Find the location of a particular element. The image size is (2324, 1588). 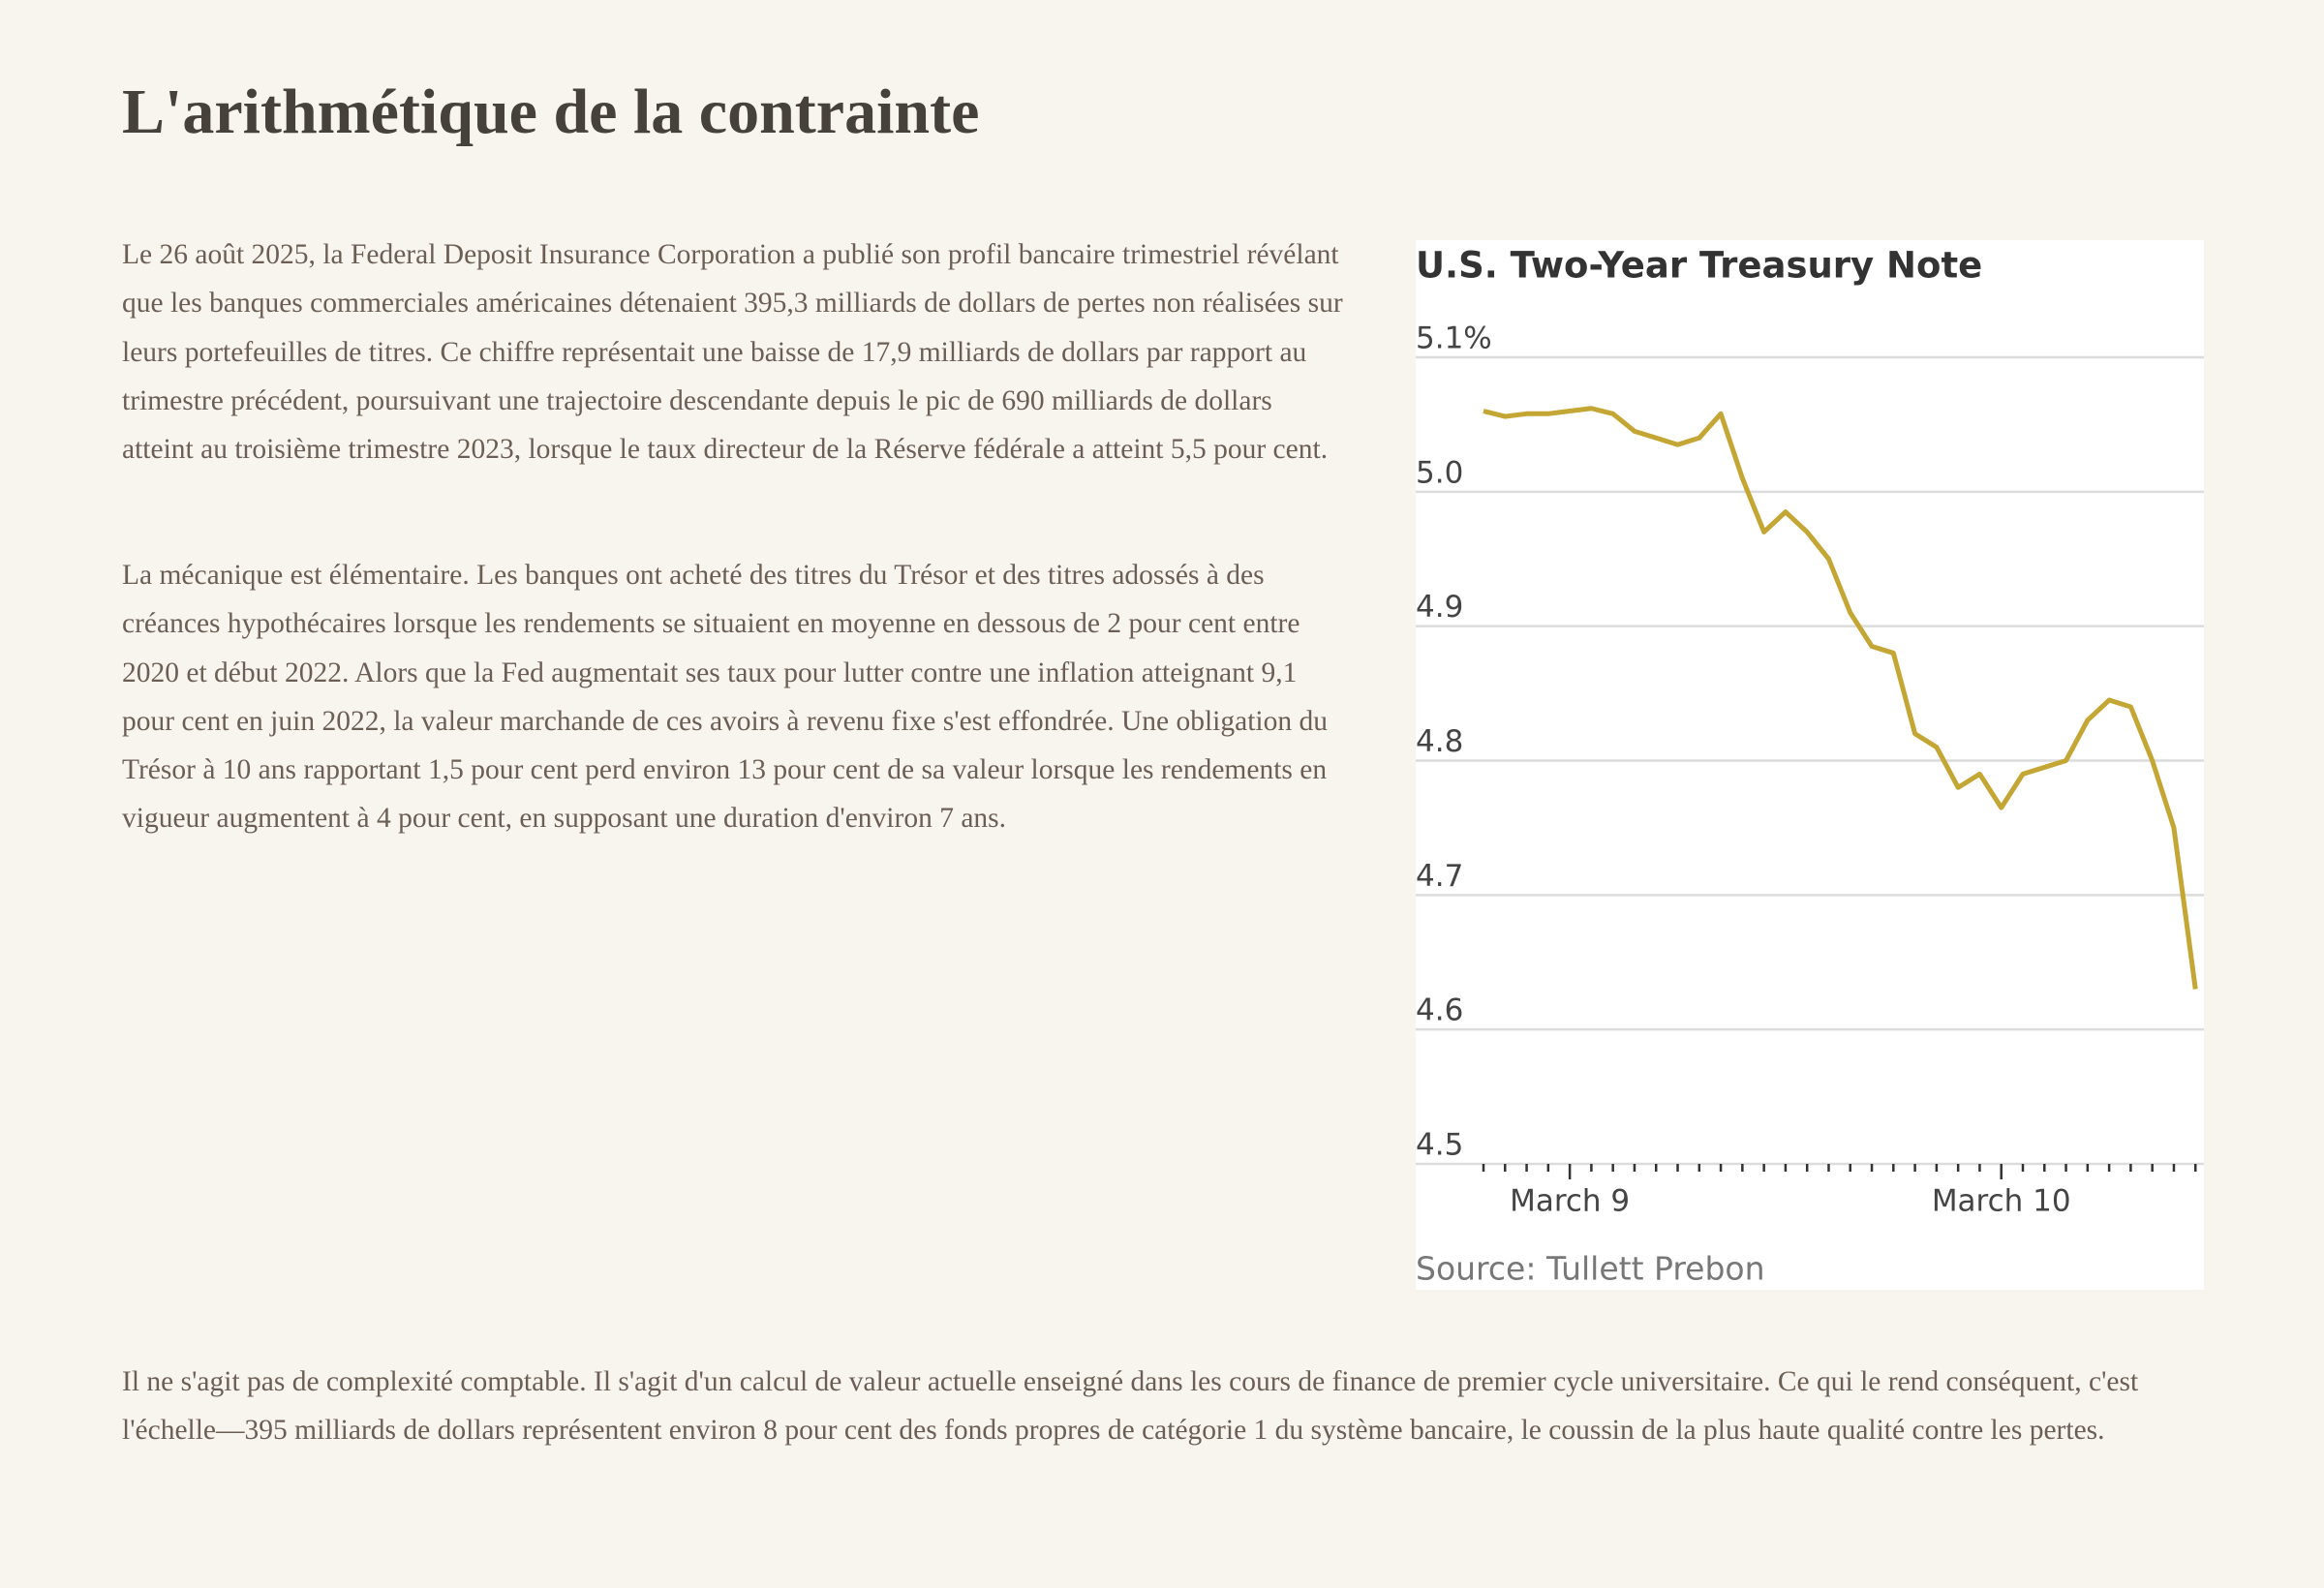

y-tick-label: 4.7 is located at coordinates (1440, 876).